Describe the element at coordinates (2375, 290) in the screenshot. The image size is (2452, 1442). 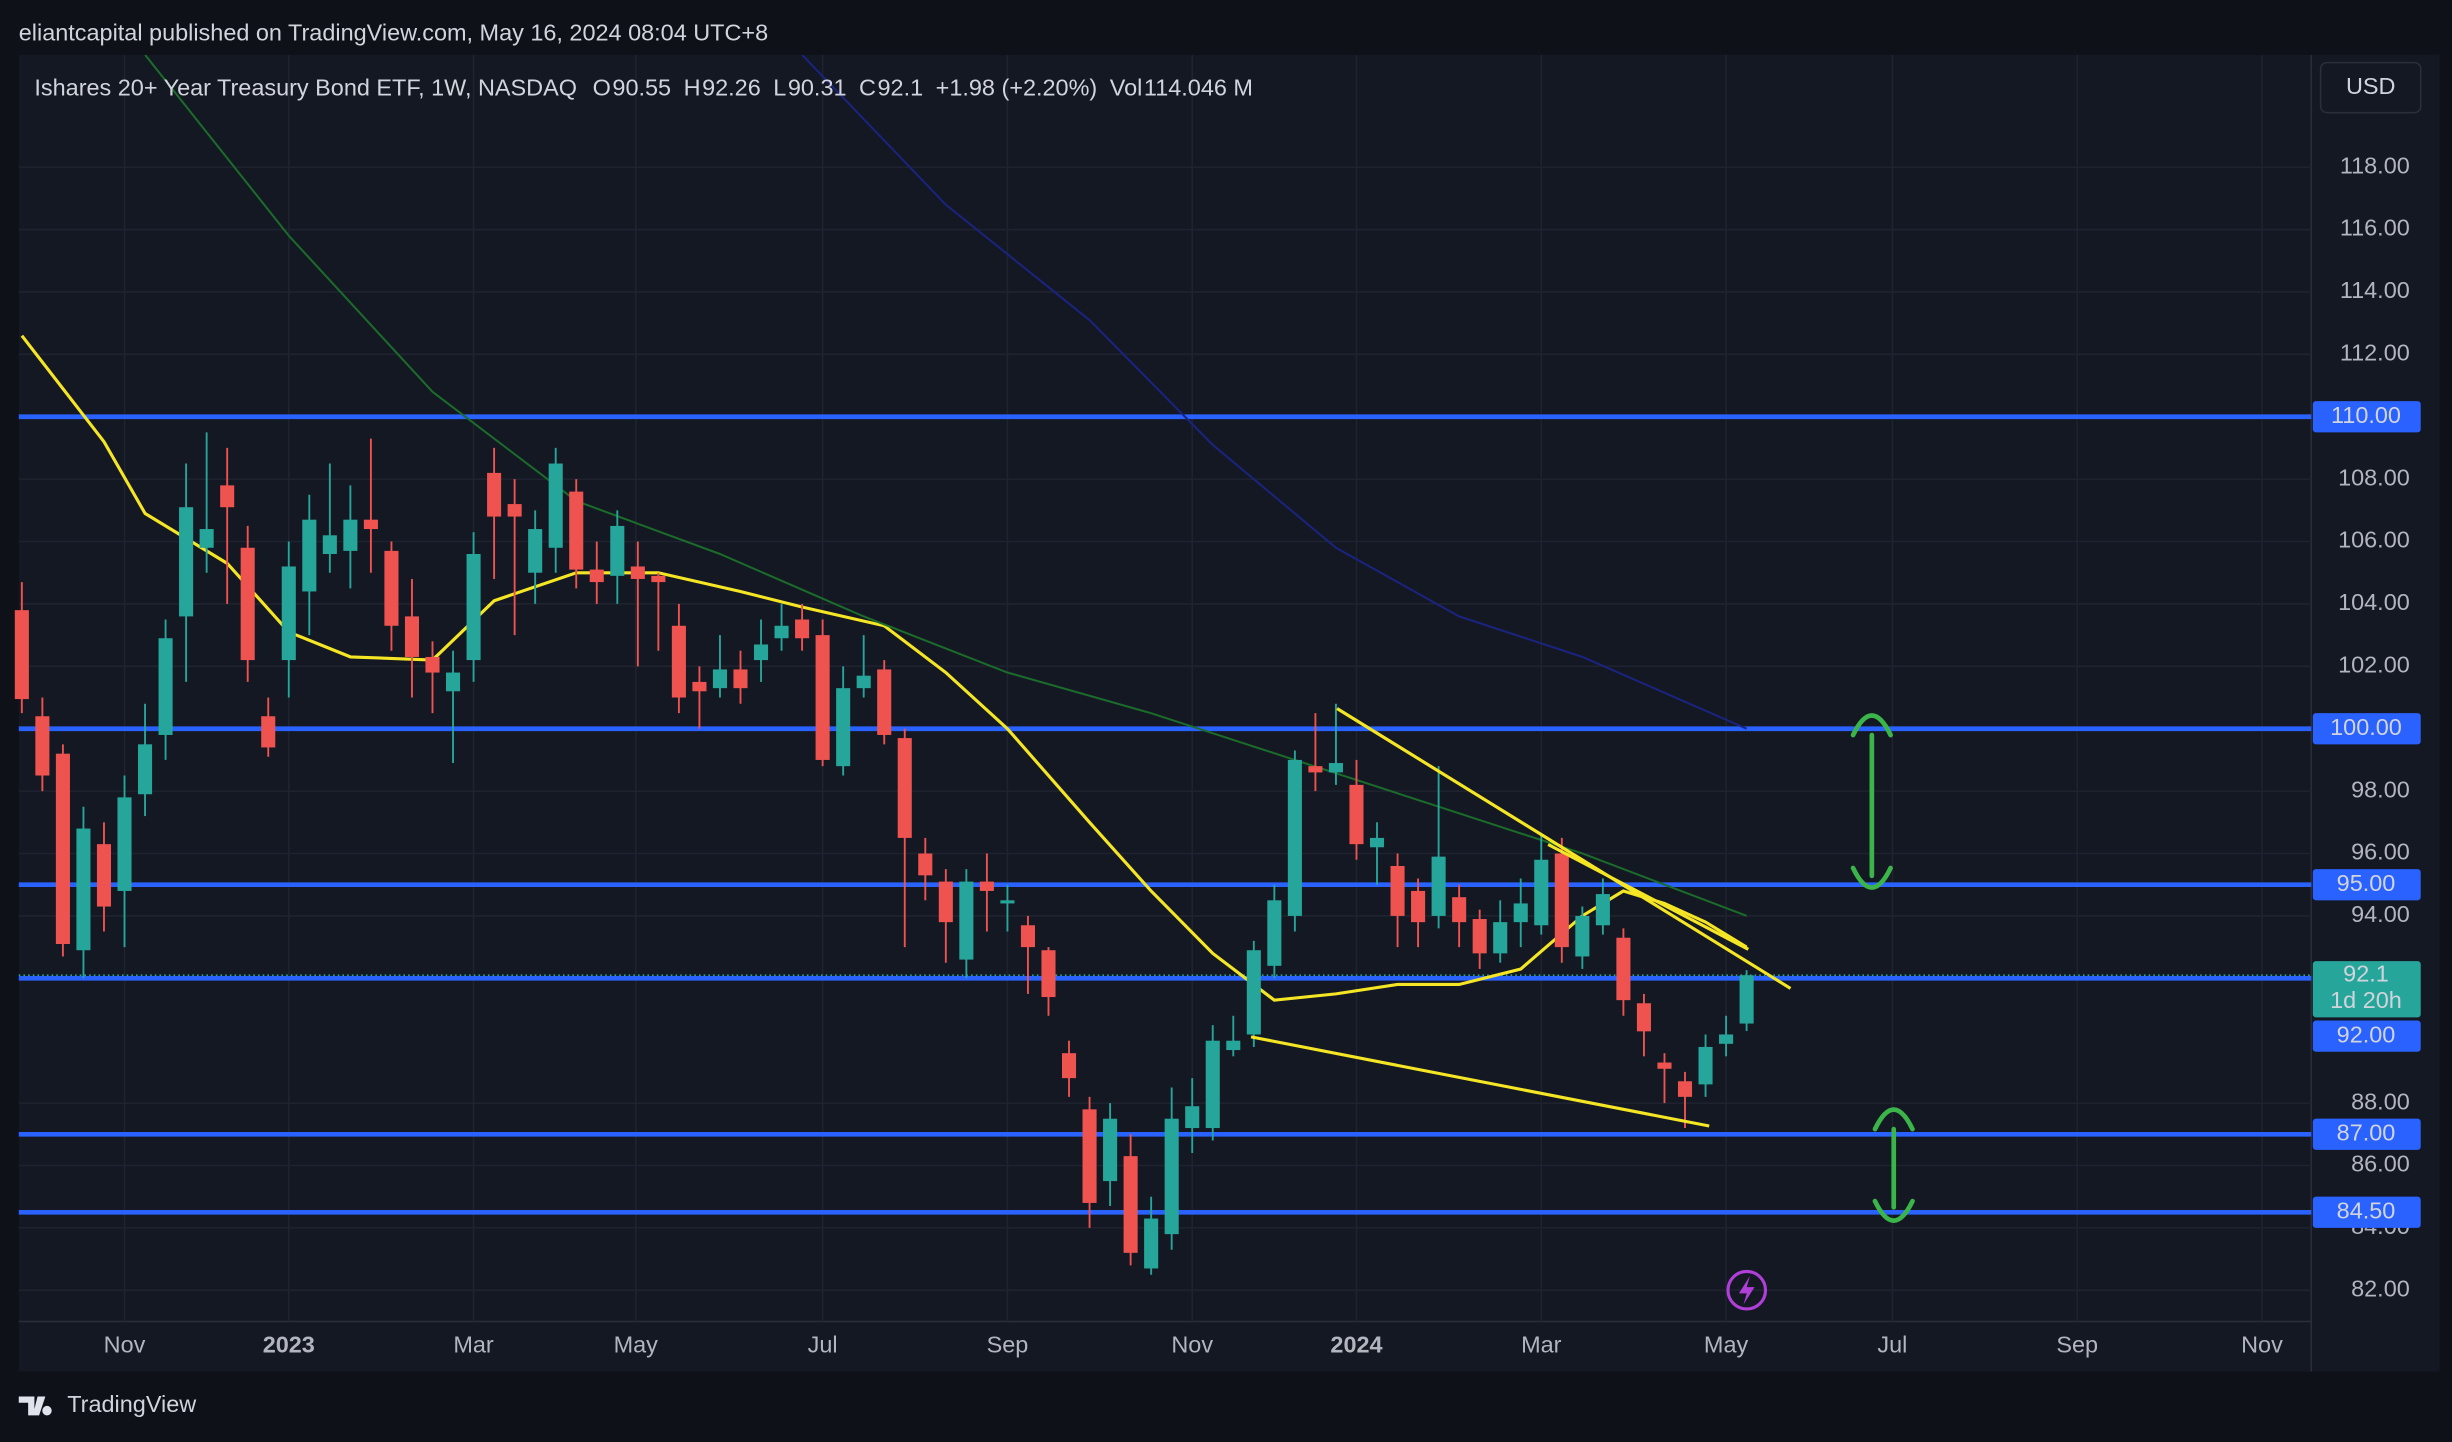
I see `y-tick-label: 114.00` at that location.